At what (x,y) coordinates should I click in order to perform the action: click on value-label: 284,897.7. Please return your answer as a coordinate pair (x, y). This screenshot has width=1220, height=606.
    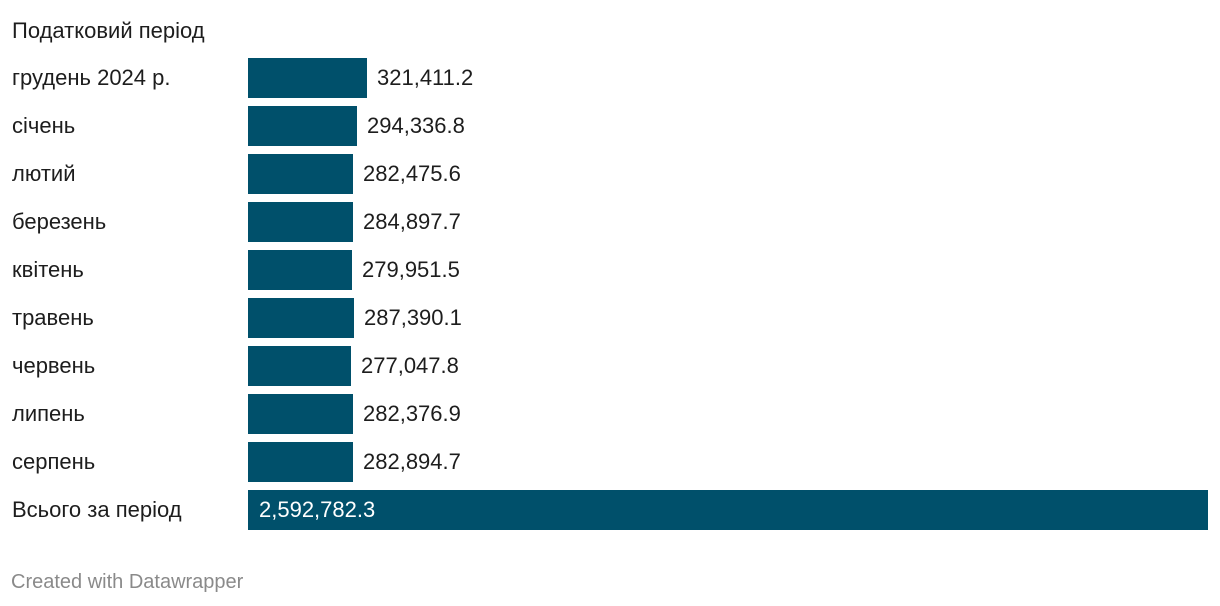
    Looking at the image, I should click on (412, 221).